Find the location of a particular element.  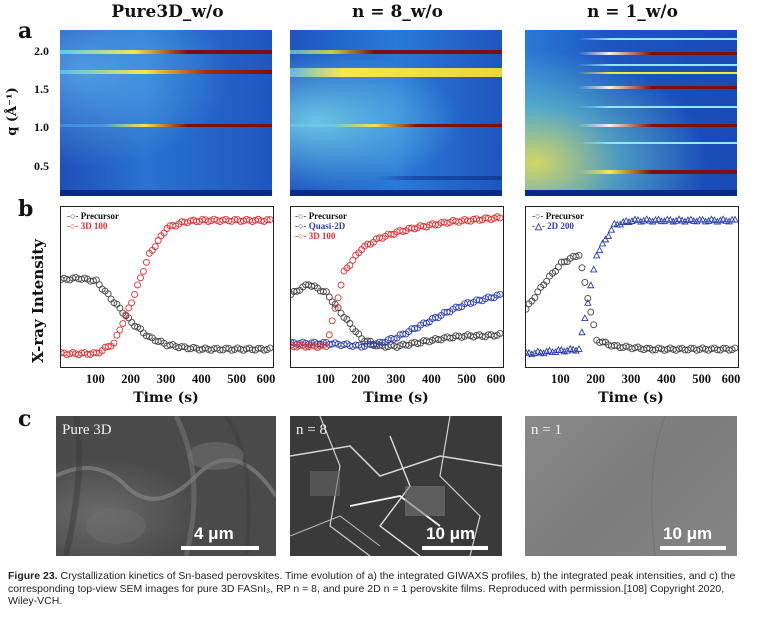

panel-a-ylabel: q (Å⁻¹) is located at coordinates (12, 111).